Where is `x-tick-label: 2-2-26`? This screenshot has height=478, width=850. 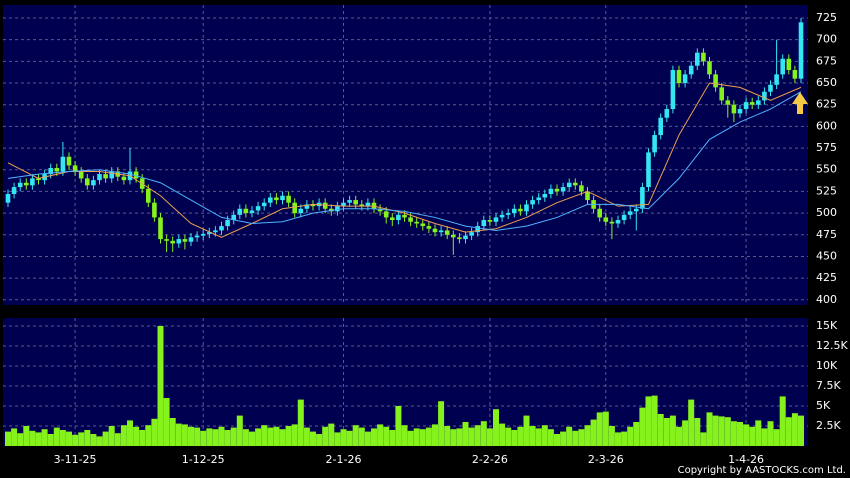 x-tick-label: 2-2-26 is located at coordinates (490, 459).